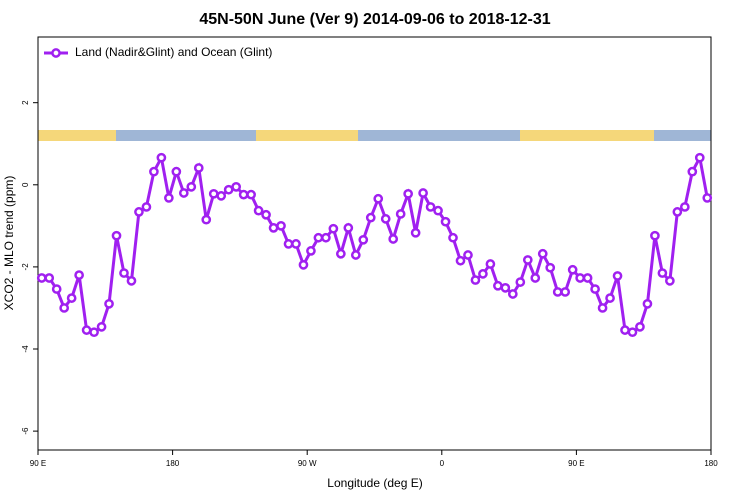 This screenshot has width=750, height=500. I want to click on y-tick-label: -2, so click(25, 267).